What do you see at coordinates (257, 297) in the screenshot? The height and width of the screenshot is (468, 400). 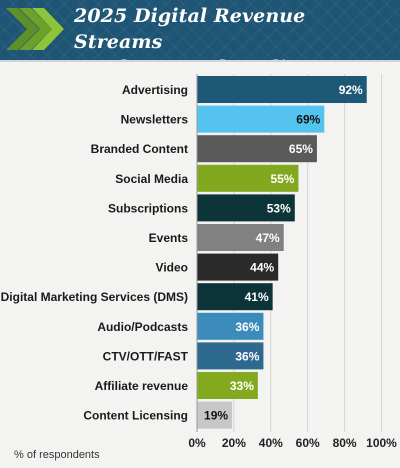 I see `data-label: 41%` at bounding box center [257, 297].